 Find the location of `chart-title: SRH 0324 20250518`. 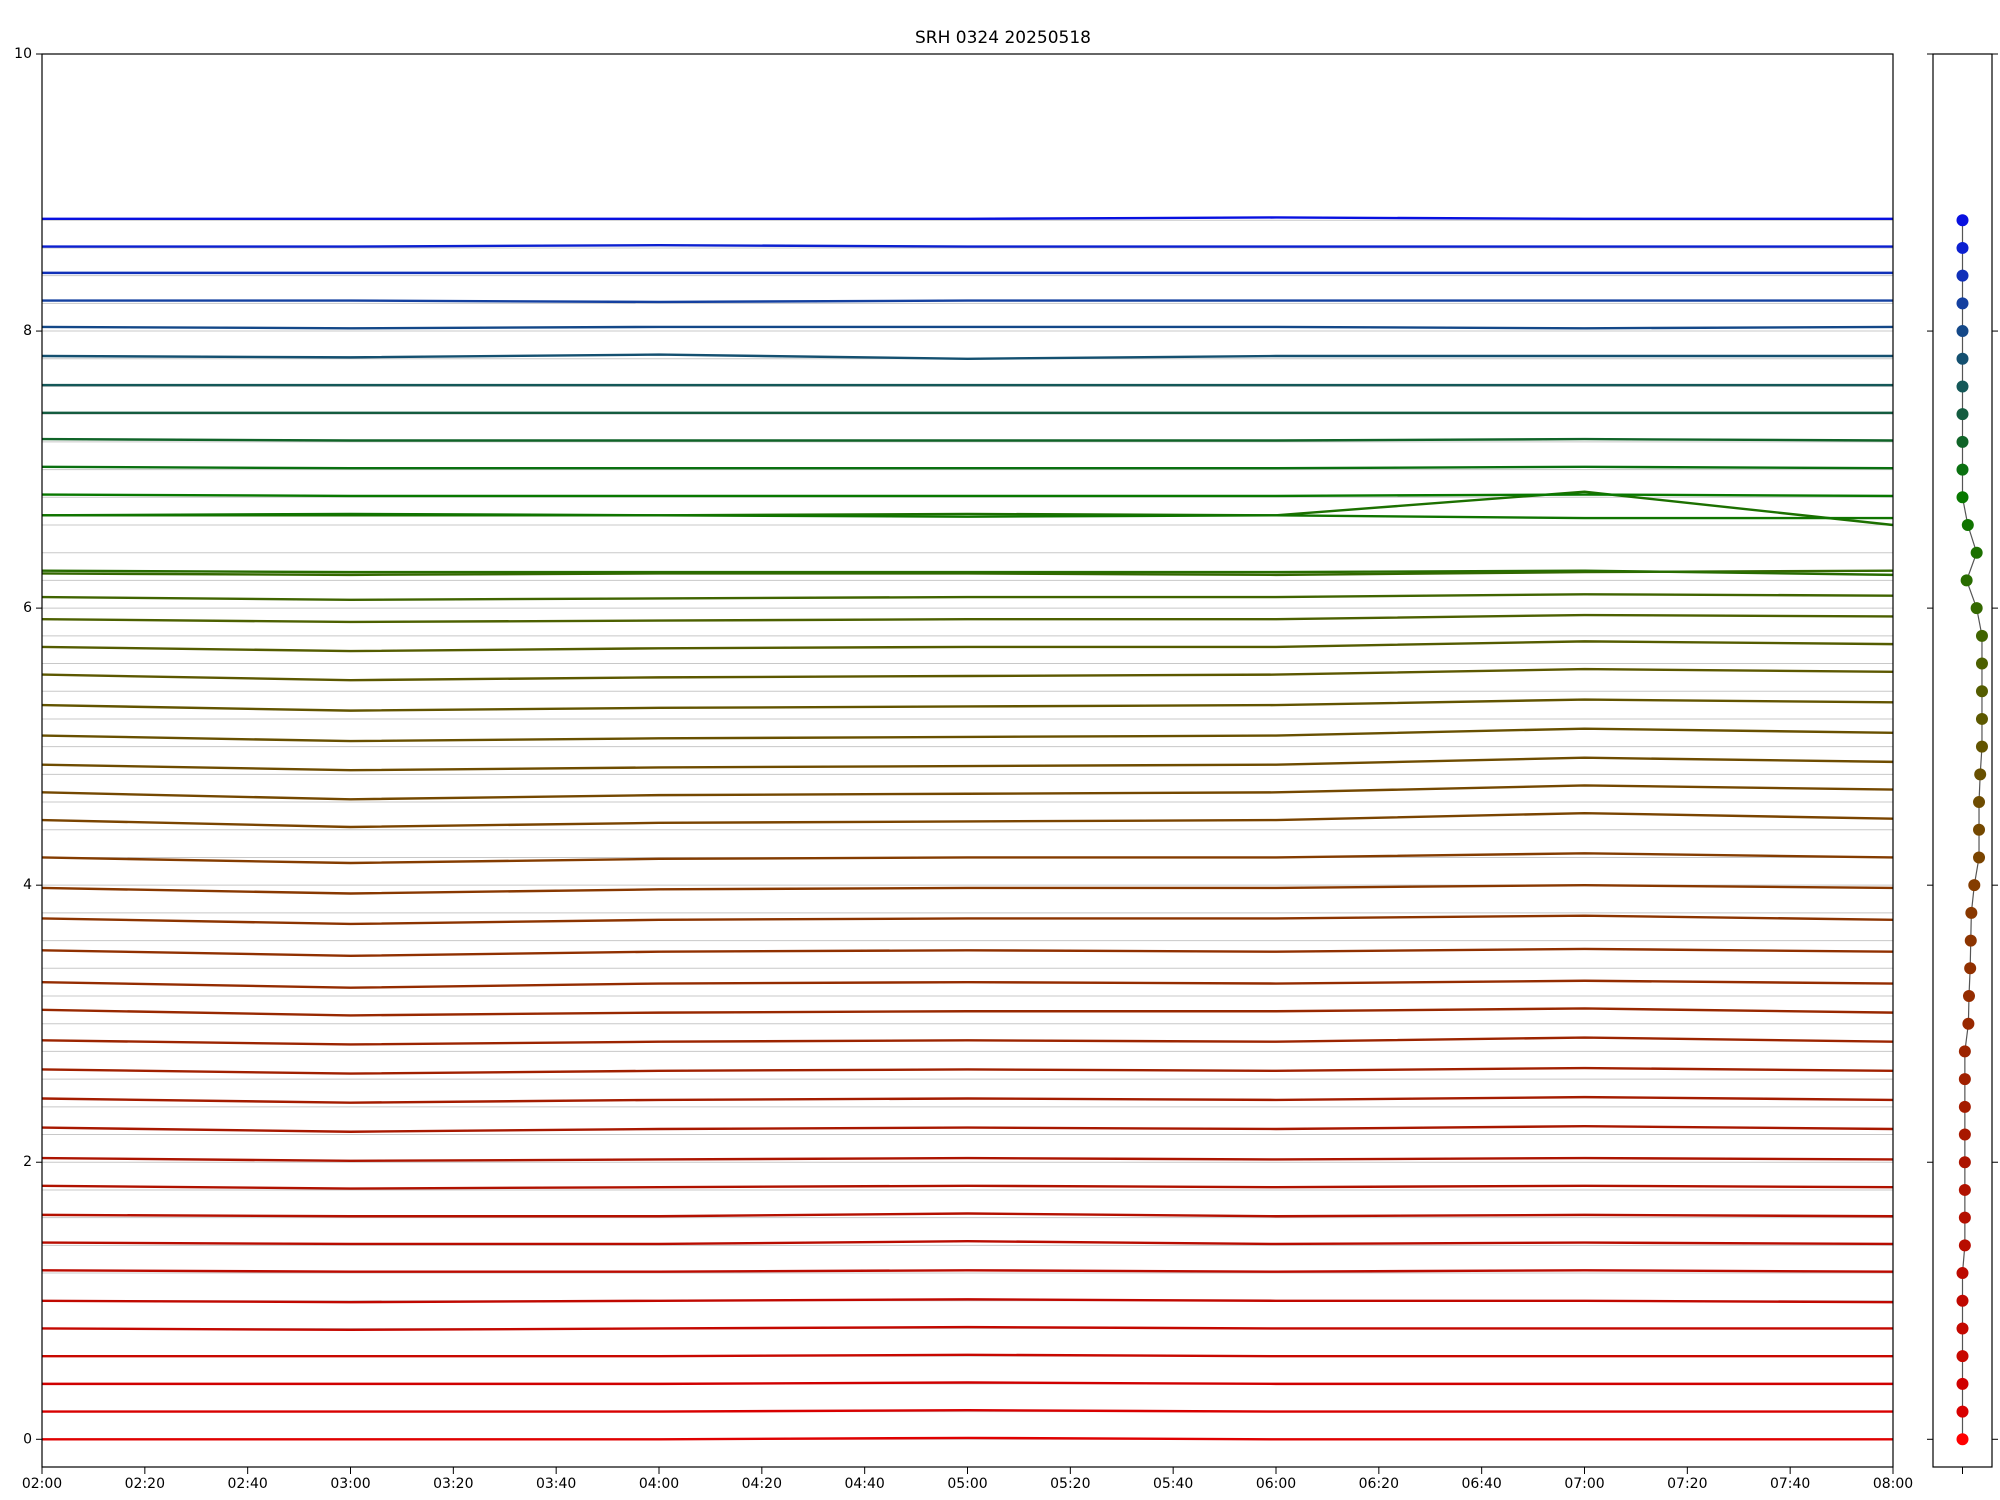

chart-title: SRH 0324 20250518 is located at coordinates (1003, 38).